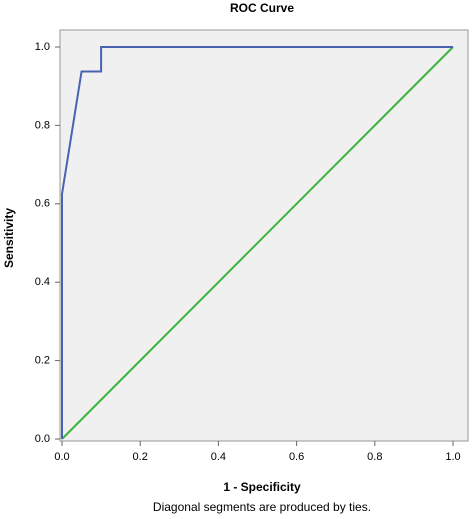  Describe the element at coordinates (61, 457) in the screenshot. I see `x-tick-label: 0.0` at that location.